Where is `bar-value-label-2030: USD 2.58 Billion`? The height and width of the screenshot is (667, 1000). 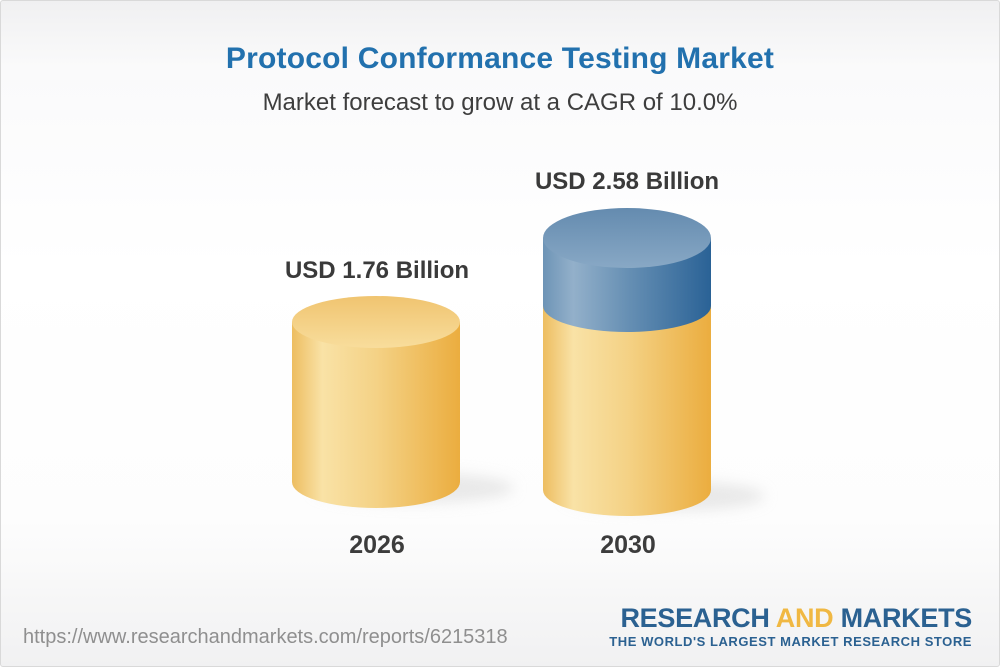 bar-value-label-2030: USD 2.58 Billion is located at coordinates (627, 181).